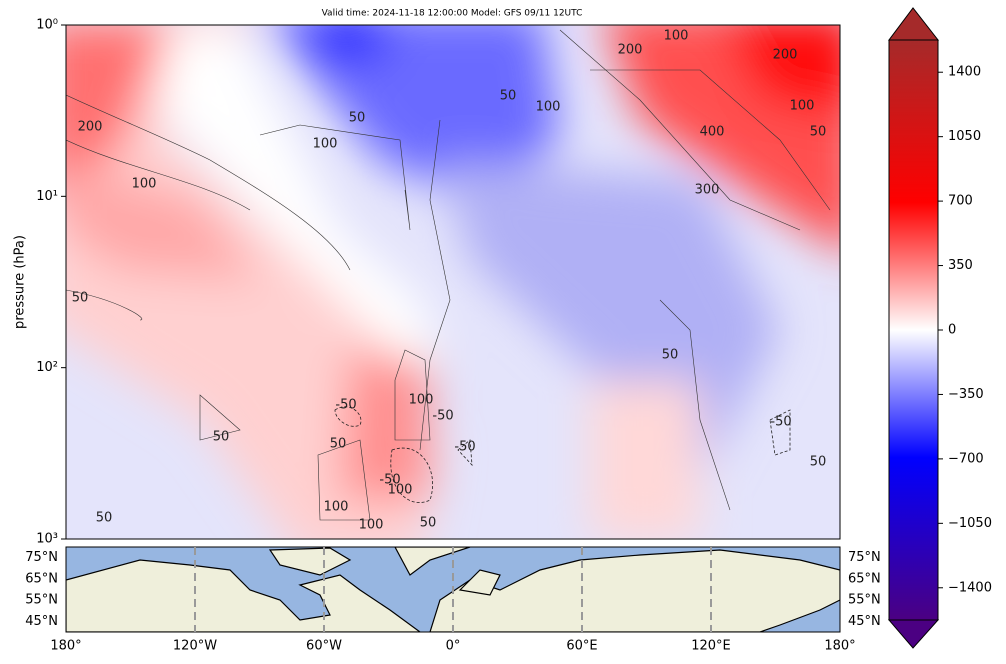 The width and height of the screenshot is (1006, 664). I want to click on contour-label: 300, so click(707, 190).